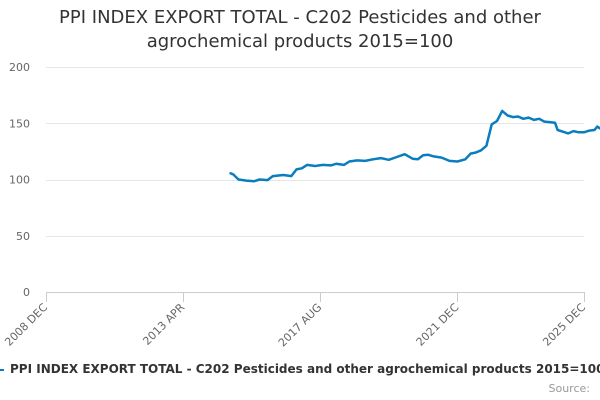 This screenshot has height=400, width=600. Describe the element at coordinates (26, 325) in the screenshot. I see `x-tick-label-0: 2008 DEC` at that location.